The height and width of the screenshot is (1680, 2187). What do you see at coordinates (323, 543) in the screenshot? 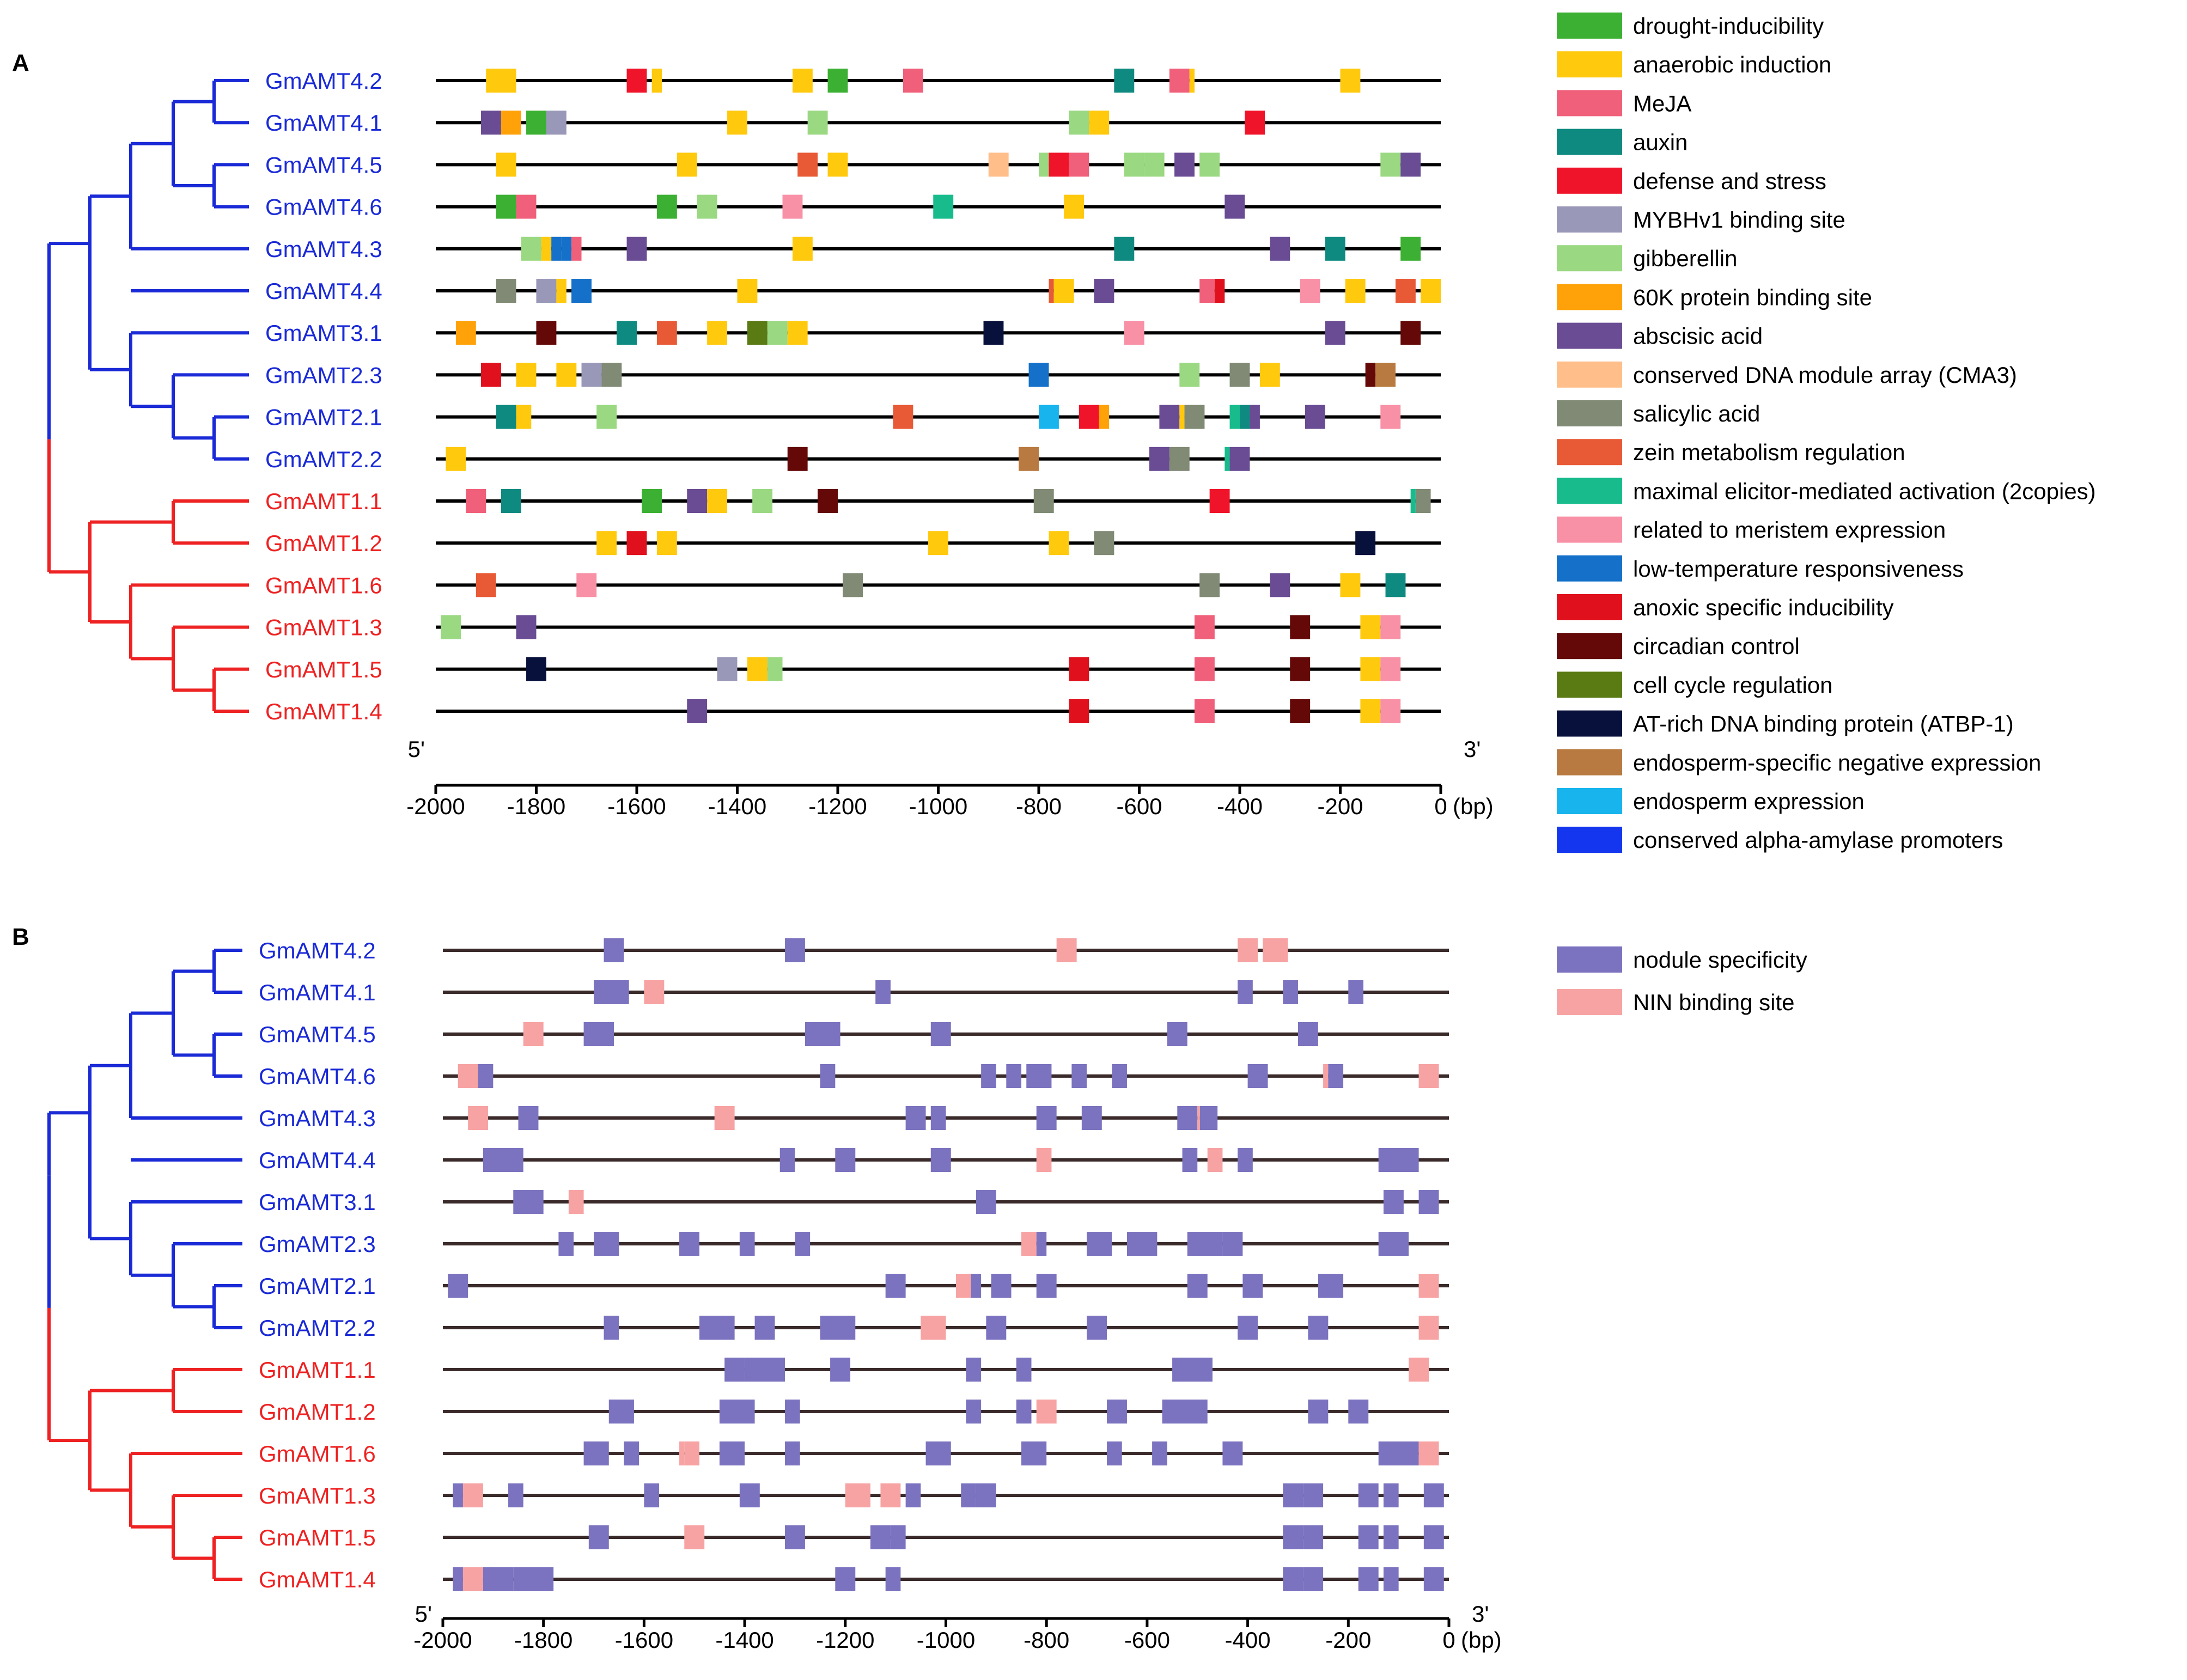
I see `gene-label: GmAMT1.2` at bounding box center [323, 543].